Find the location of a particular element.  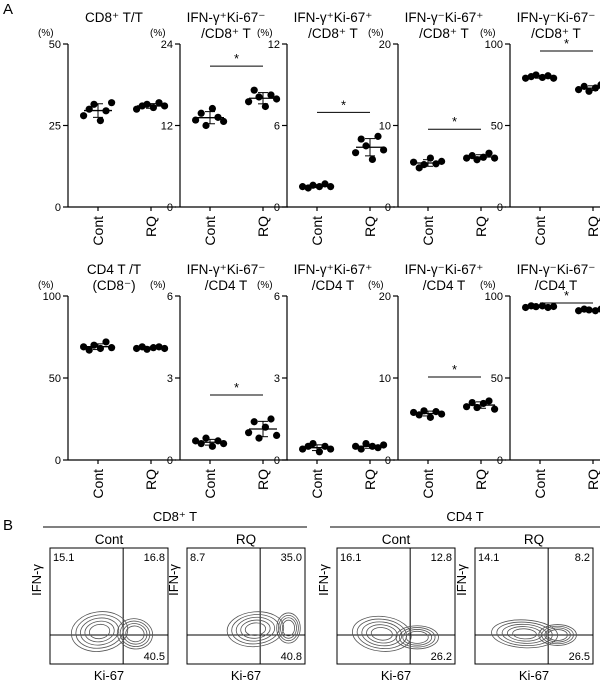

quadrant-value-upper-left: 14.1 is located at coordinates (488, 558).